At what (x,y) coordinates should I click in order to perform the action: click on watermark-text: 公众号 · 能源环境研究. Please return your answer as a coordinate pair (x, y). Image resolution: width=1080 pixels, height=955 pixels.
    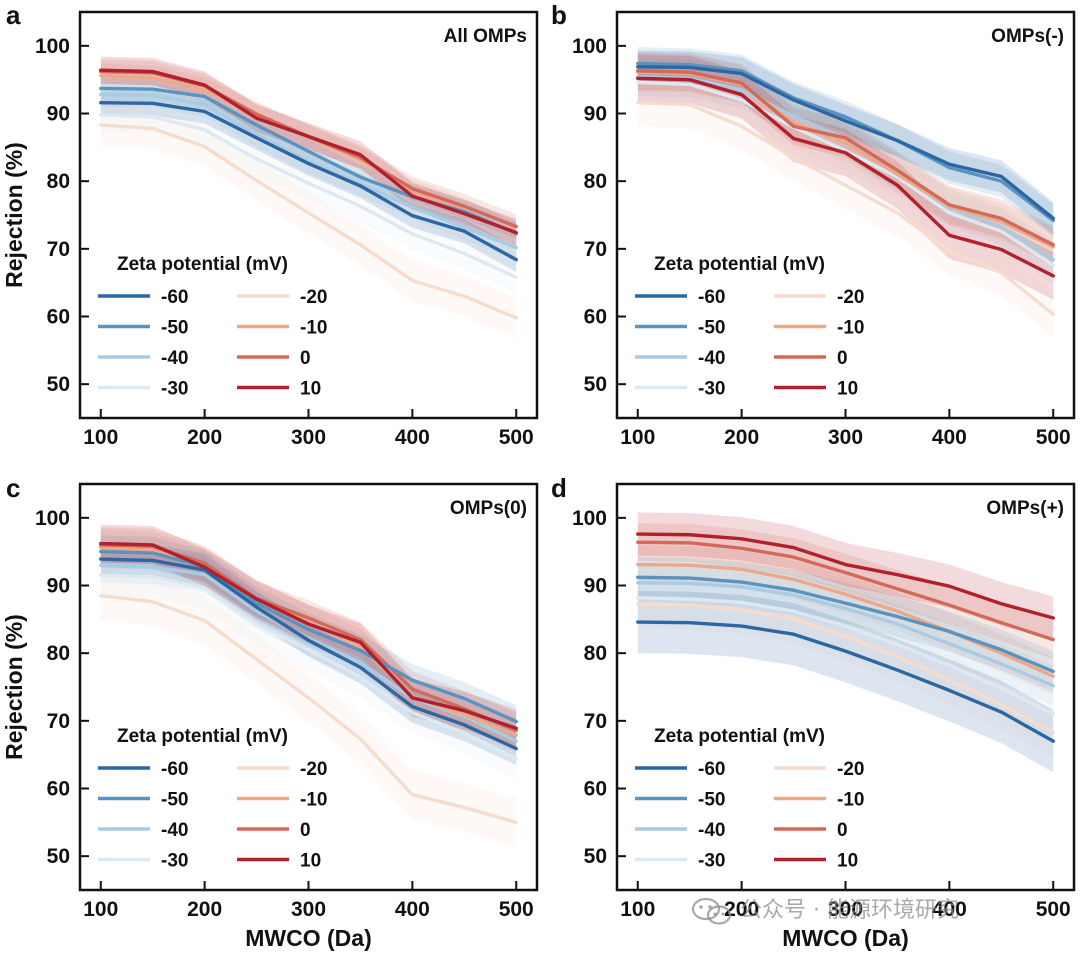
    Looking at the image, I should click on (849, 910).